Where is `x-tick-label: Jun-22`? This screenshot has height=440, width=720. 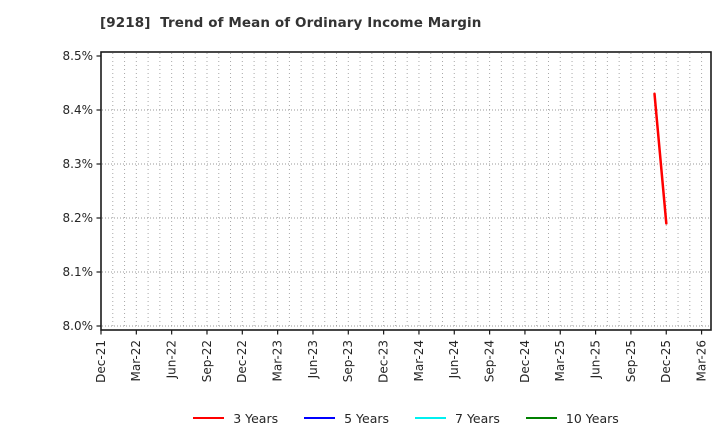 x-tick-label: Jun-22 is located at coordinates (171, 359).